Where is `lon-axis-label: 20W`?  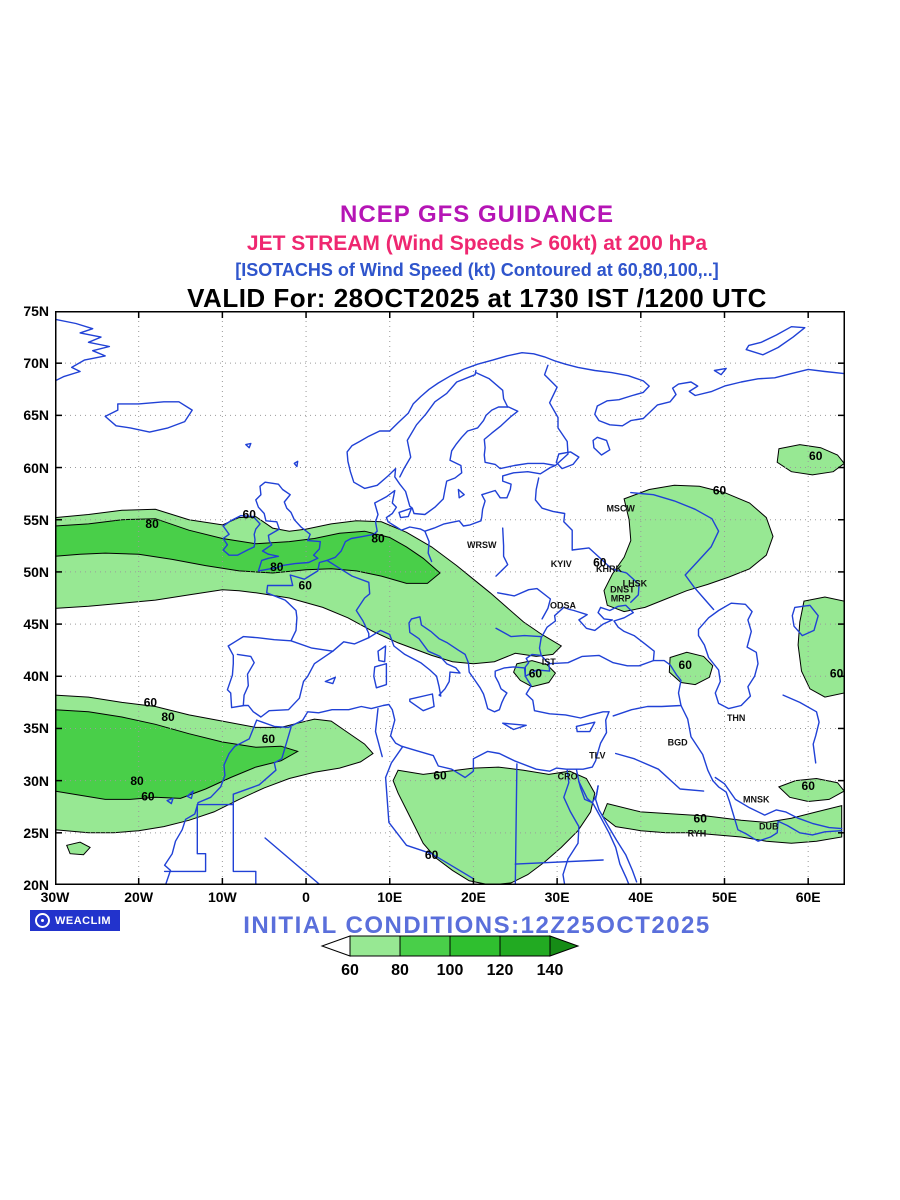 lon-axis-label: 20W is located at coordinates (139, 897).